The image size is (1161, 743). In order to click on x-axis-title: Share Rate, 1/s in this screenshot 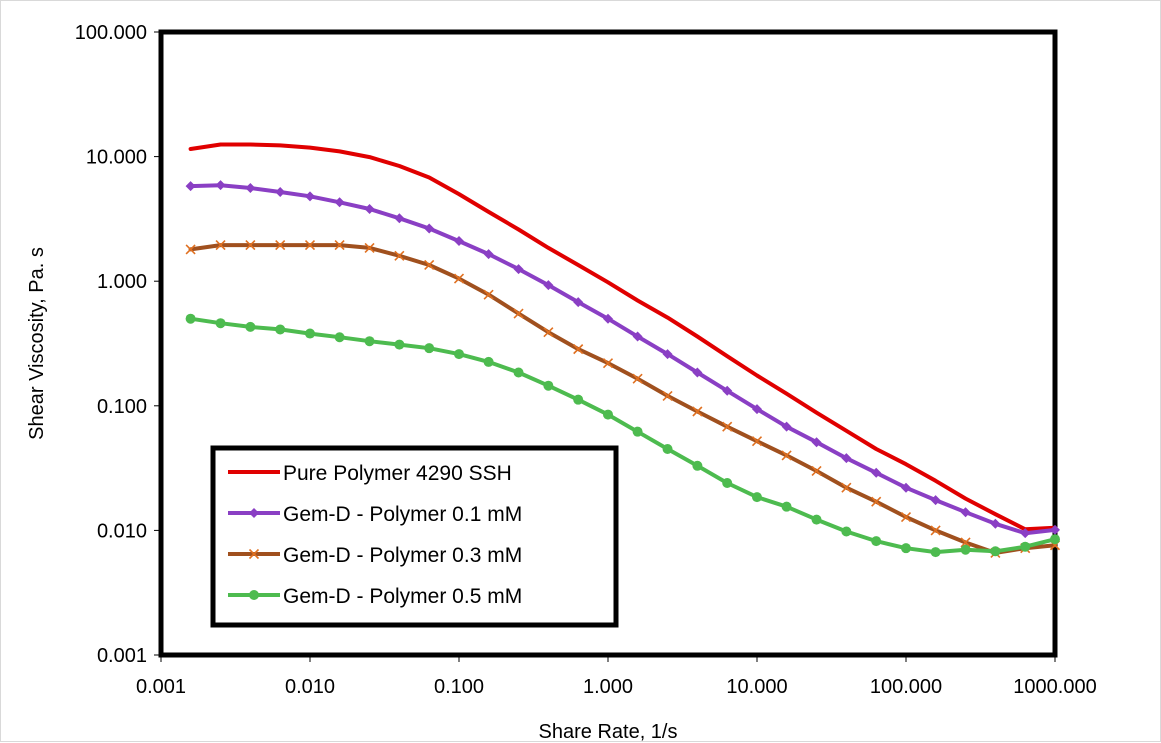, I will do `click(608, 732)`.